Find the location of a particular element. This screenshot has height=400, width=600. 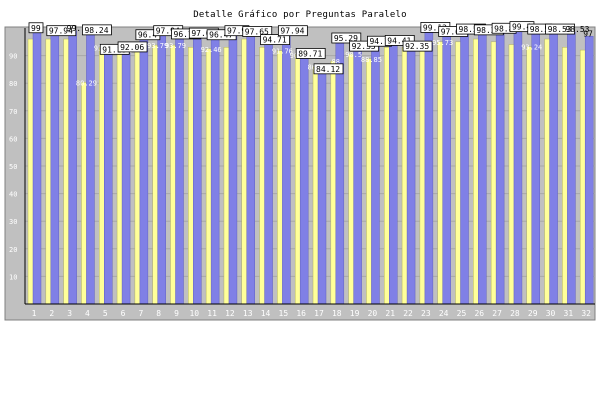

y-tick-label: 70 is located at coordinates (13, 112).